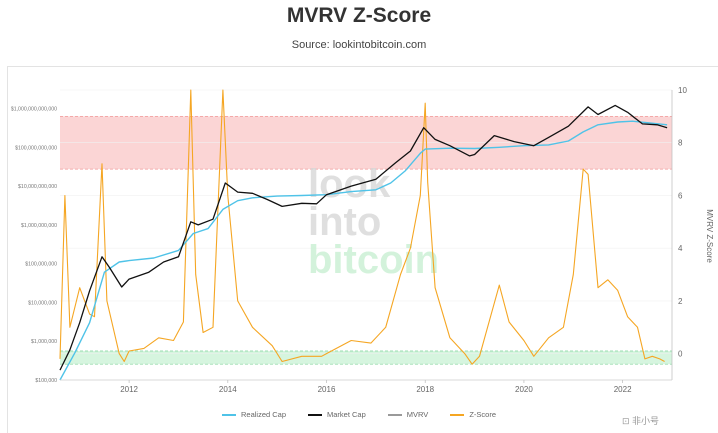 This screenshot has width=718, height=433. Describe the element at coordinates (263, 414) in the screenshot. I see `legend-label-realized-cap: Realized Cap` at that location.